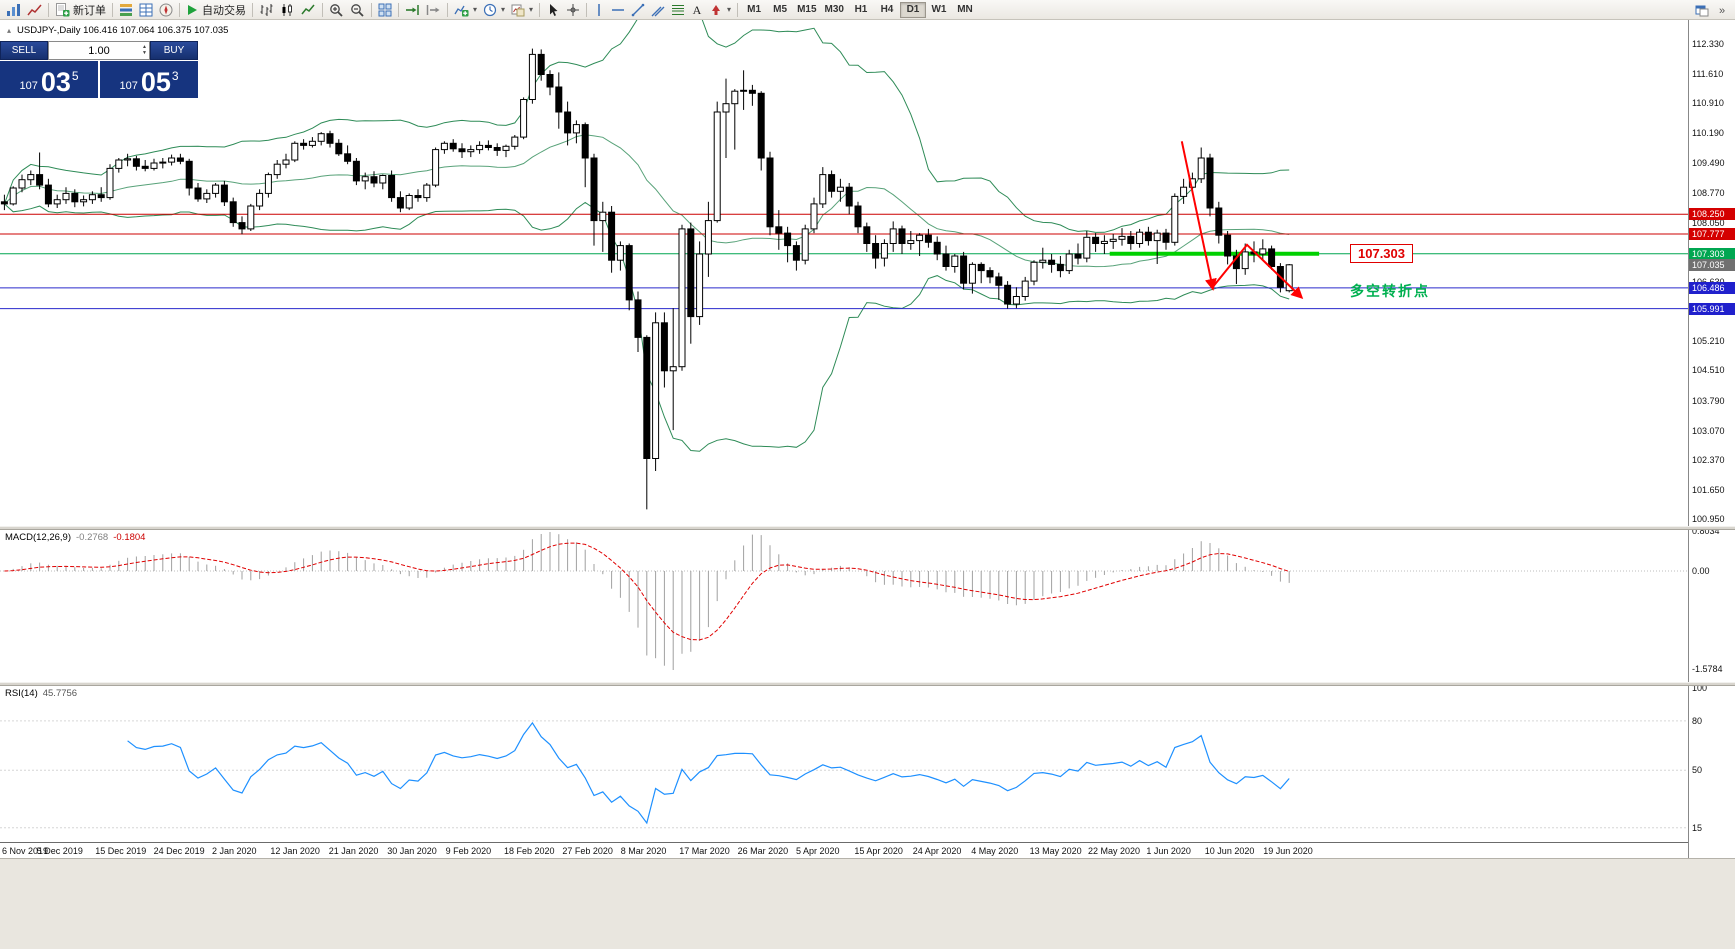  What do you see at coordinates (144, 47) in the screenshot?
I see `lot-step-up-icon: ▲` at bounding box center [144, 47].